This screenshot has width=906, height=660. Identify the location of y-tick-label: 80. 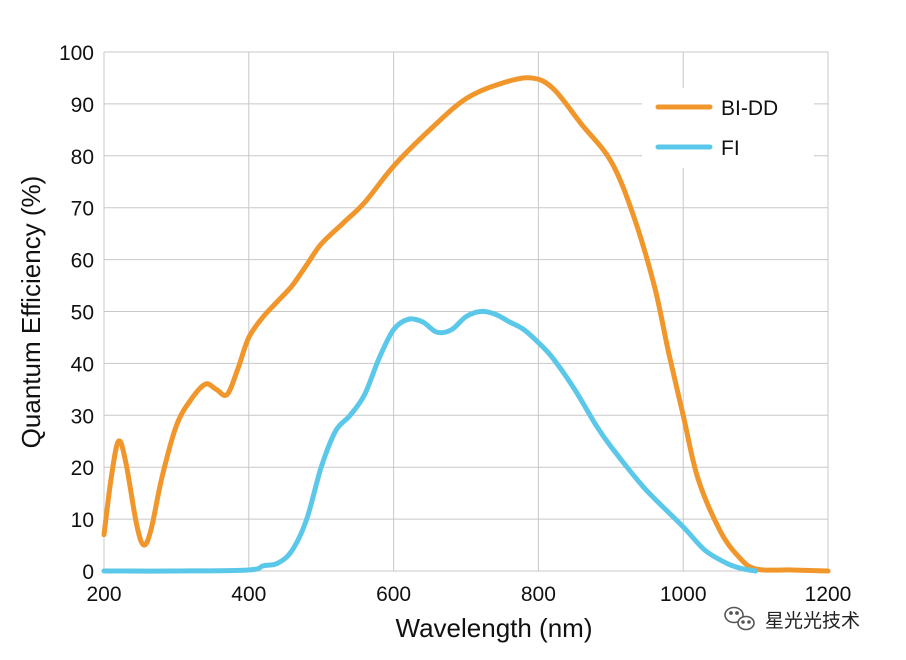
(82, 157).